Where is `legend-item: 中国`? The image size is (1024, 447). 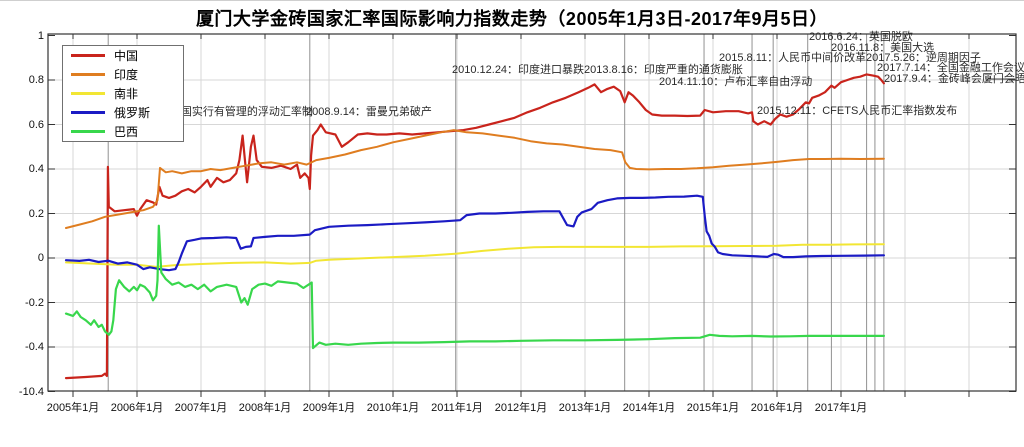 legend-item: 中国 is located at coordinates (123, 55).